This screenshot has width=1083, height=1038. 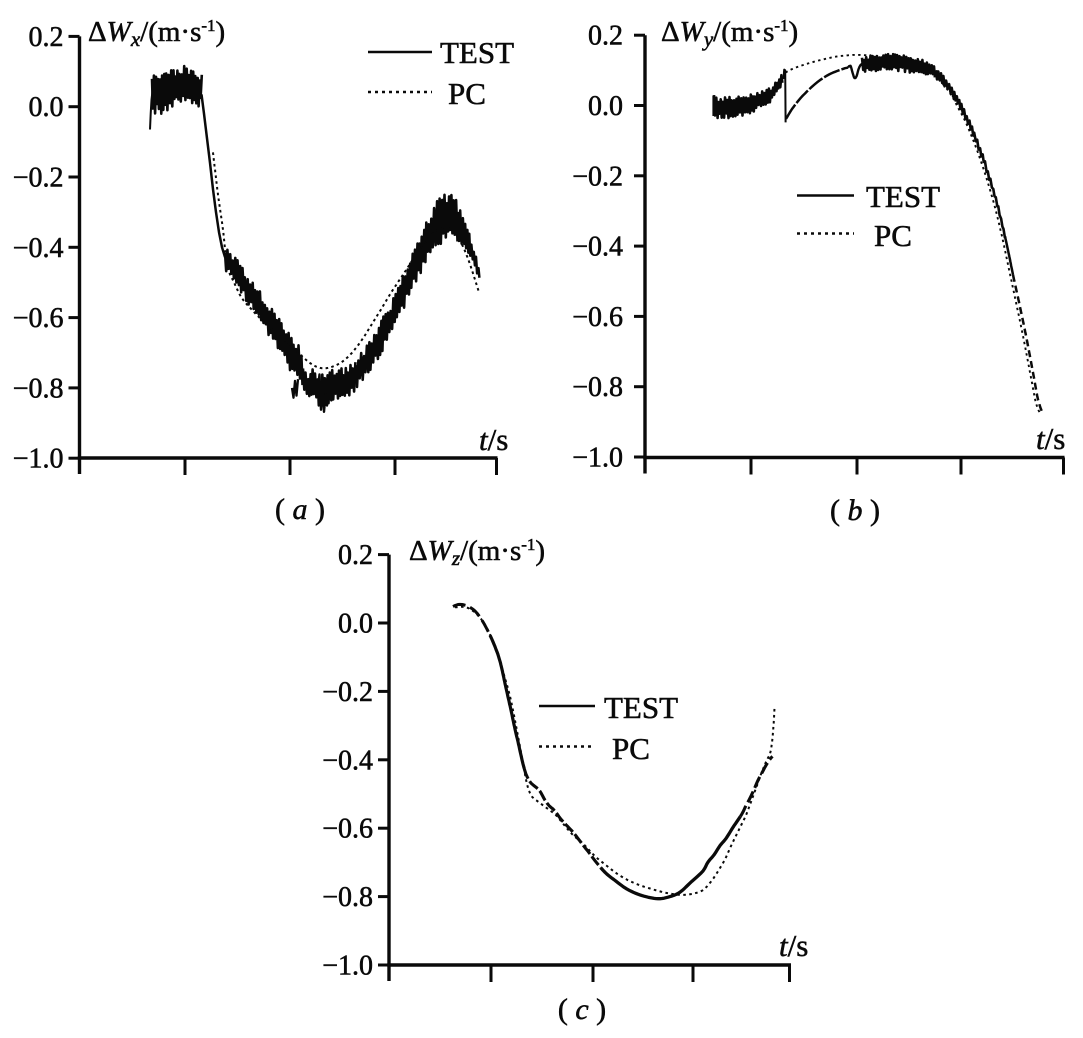 I want to click on svg-text: ( b ), so click(x=855, y=510).